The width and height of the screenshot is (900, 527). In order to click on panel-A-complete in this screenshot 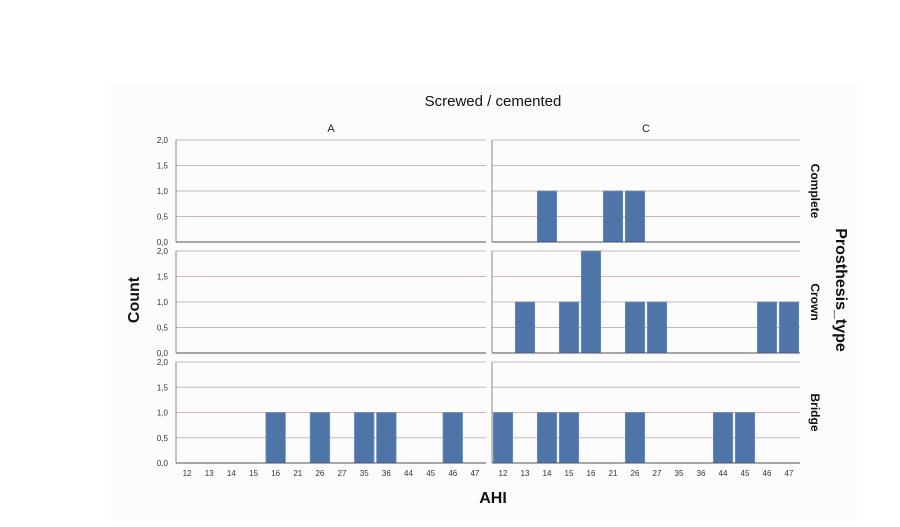, I will do `click(330, 191)`.